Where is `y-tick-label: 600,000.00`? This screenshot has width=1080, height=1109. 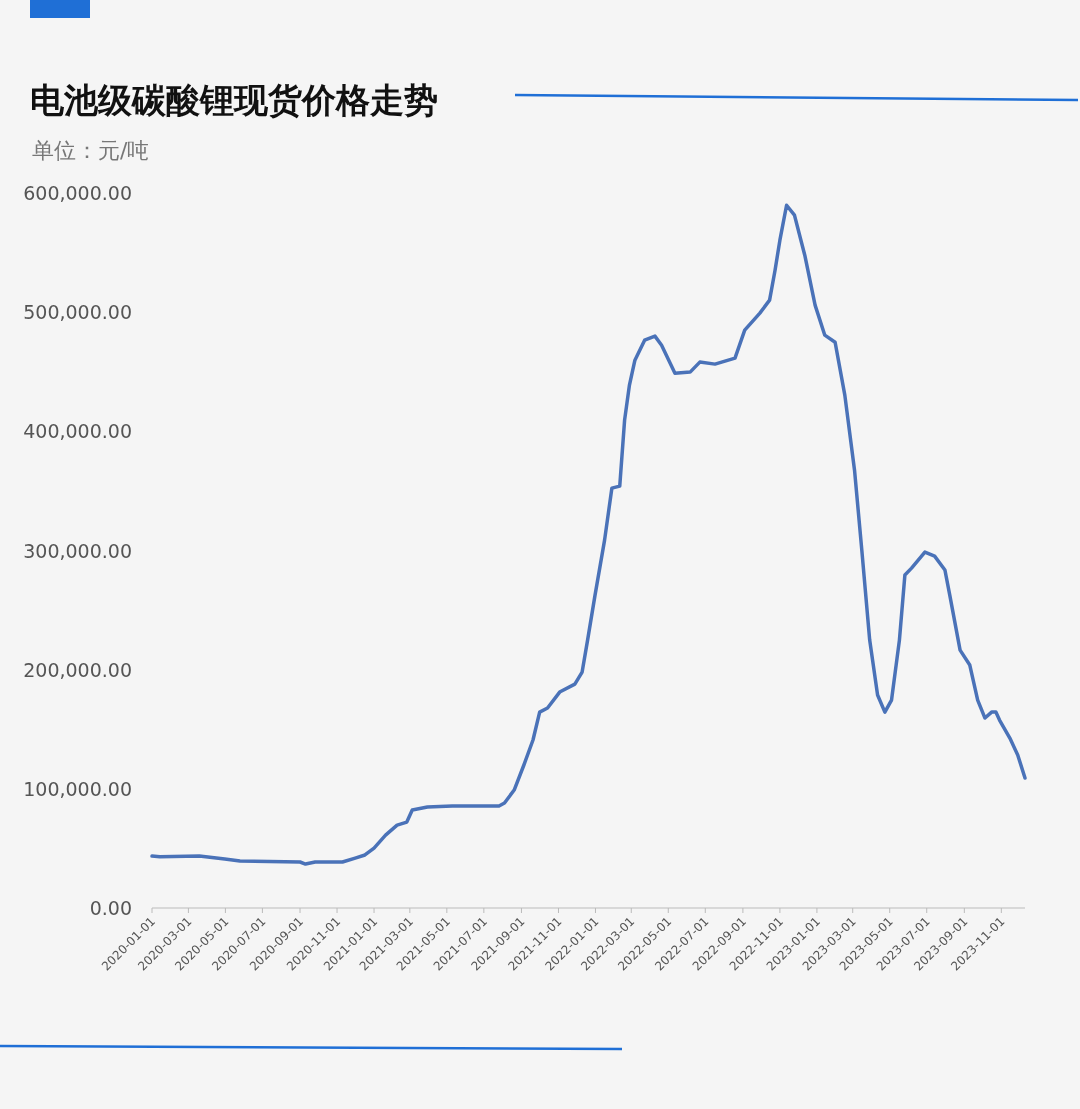 y-tick-label: 600,000.00 is located at coordinates (77, 193).